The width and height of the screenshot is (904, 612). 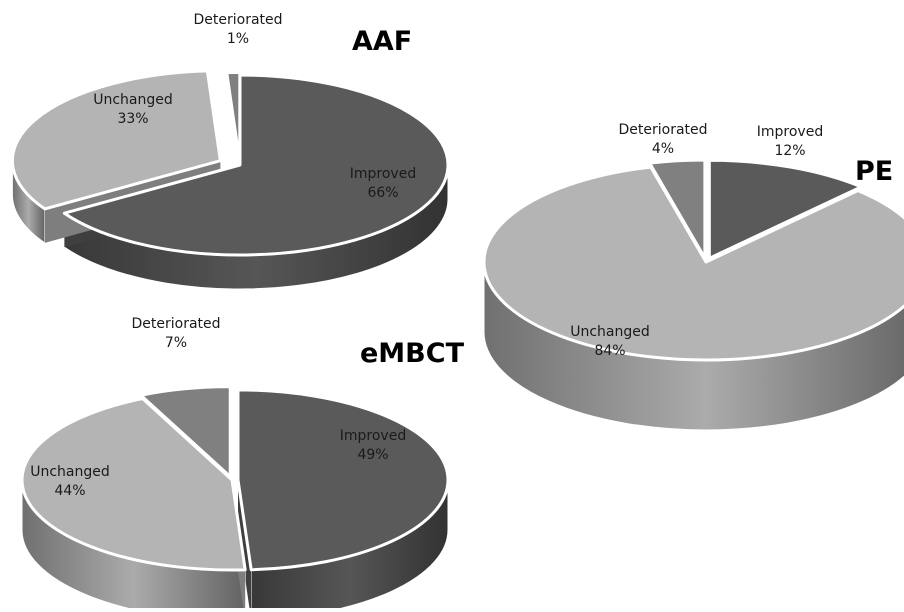 I want to click on slice-label-value: 1%, so click(x=238, y=39).